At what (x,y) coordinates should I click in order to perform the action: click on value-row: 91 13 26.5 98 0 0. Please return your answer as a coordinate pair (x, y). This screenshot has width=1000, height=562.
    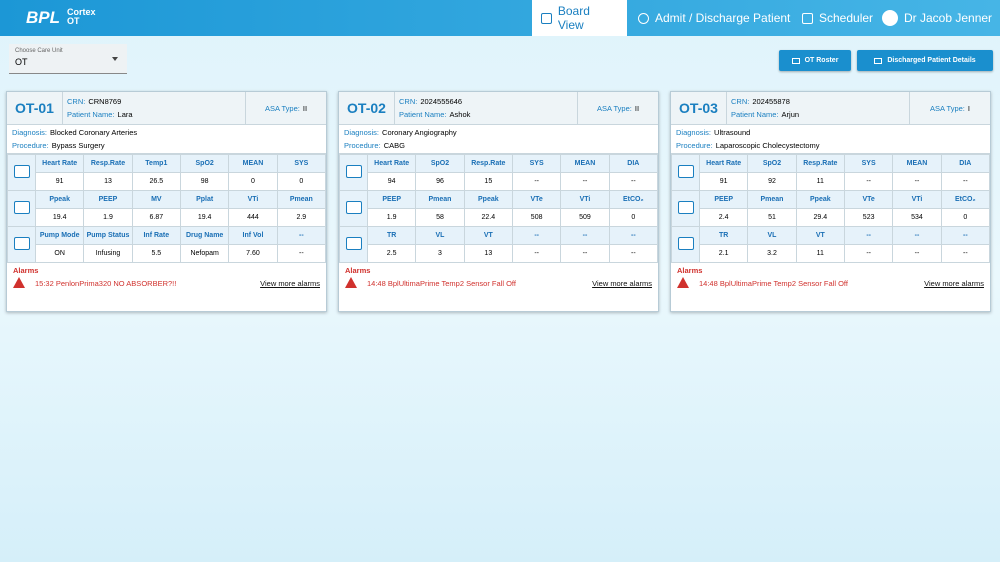
    Looking at the image, I should click on (167, 181).